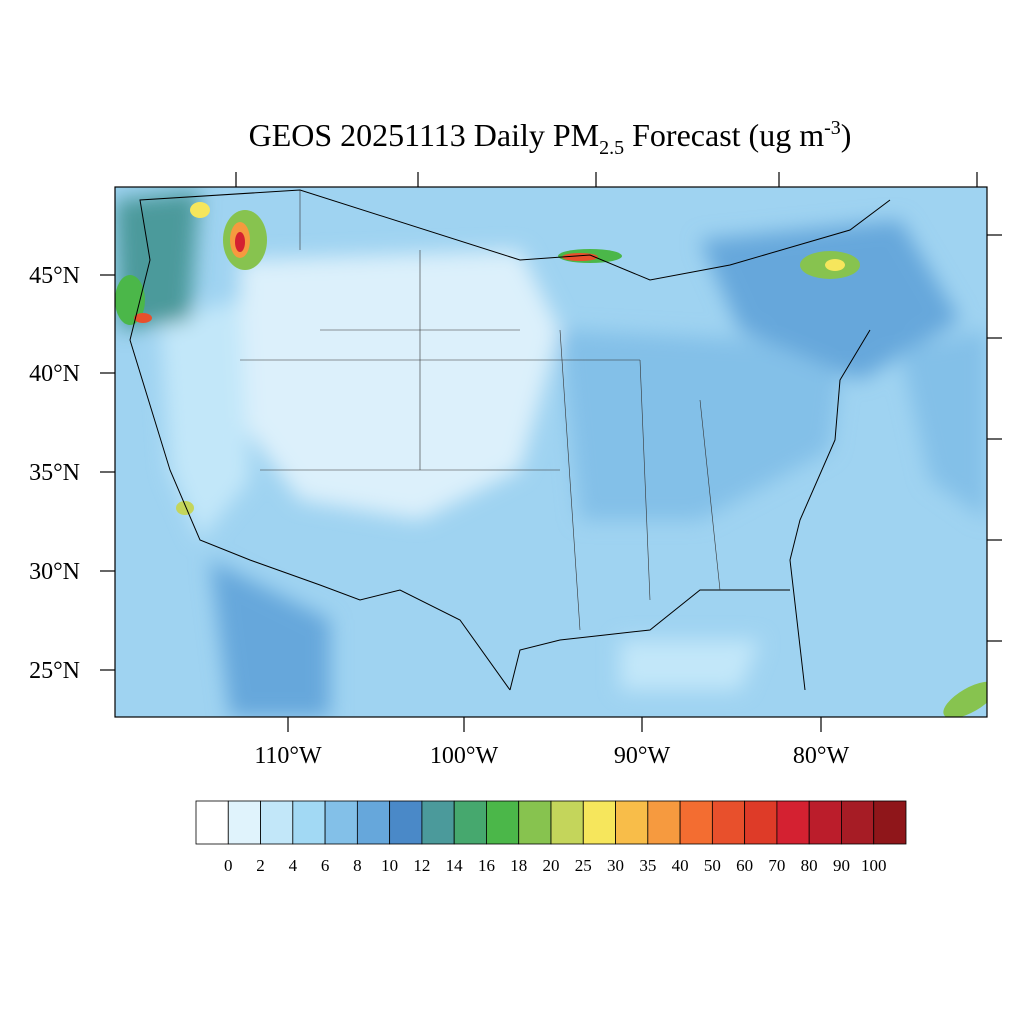 Image resolution: width=1024 pixels, height=1024 pixels. I want to click on lon-label: 110°W, so click(288, 756).